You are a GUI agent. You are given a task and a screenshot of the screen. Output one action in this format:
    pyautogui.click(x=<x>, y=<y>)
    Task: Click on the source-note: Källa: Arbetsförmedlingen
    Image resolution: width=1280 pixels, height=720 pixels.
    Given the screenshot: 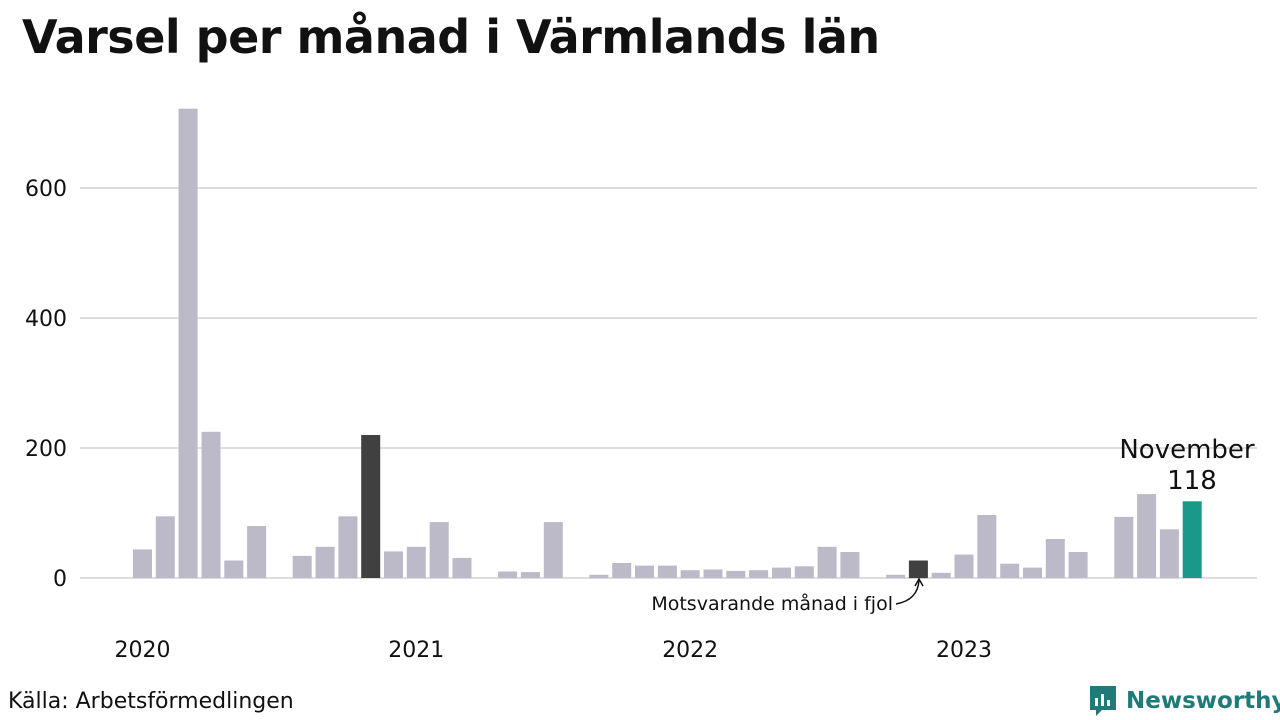 What is the action you would take?
    pyautogui.click(x=151, y=701)
    